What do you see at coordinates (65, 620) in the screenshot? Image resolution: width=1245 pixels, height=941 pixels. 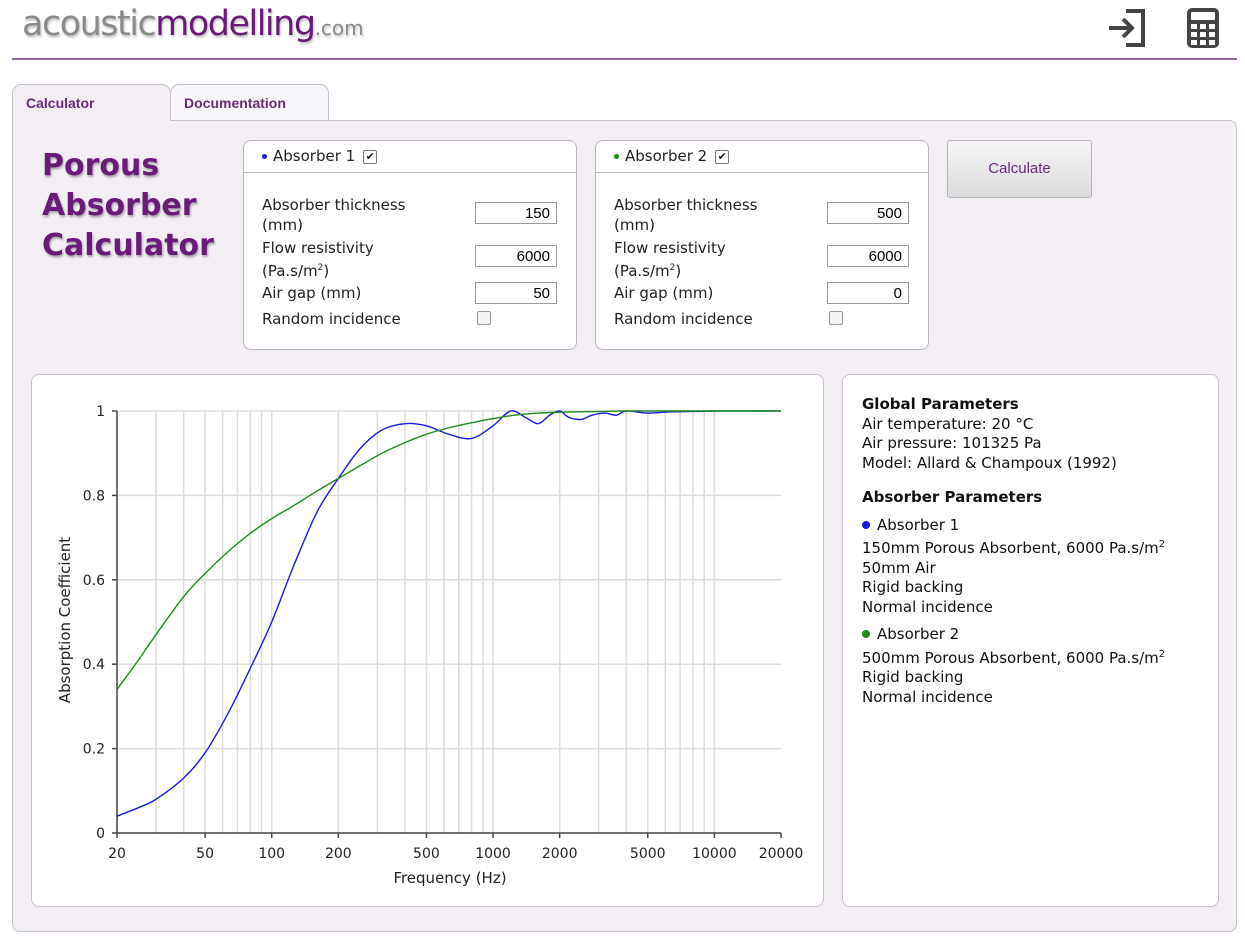 I see `y-axis-label: Absorption Coefficient` at bounding box center [65, 620].